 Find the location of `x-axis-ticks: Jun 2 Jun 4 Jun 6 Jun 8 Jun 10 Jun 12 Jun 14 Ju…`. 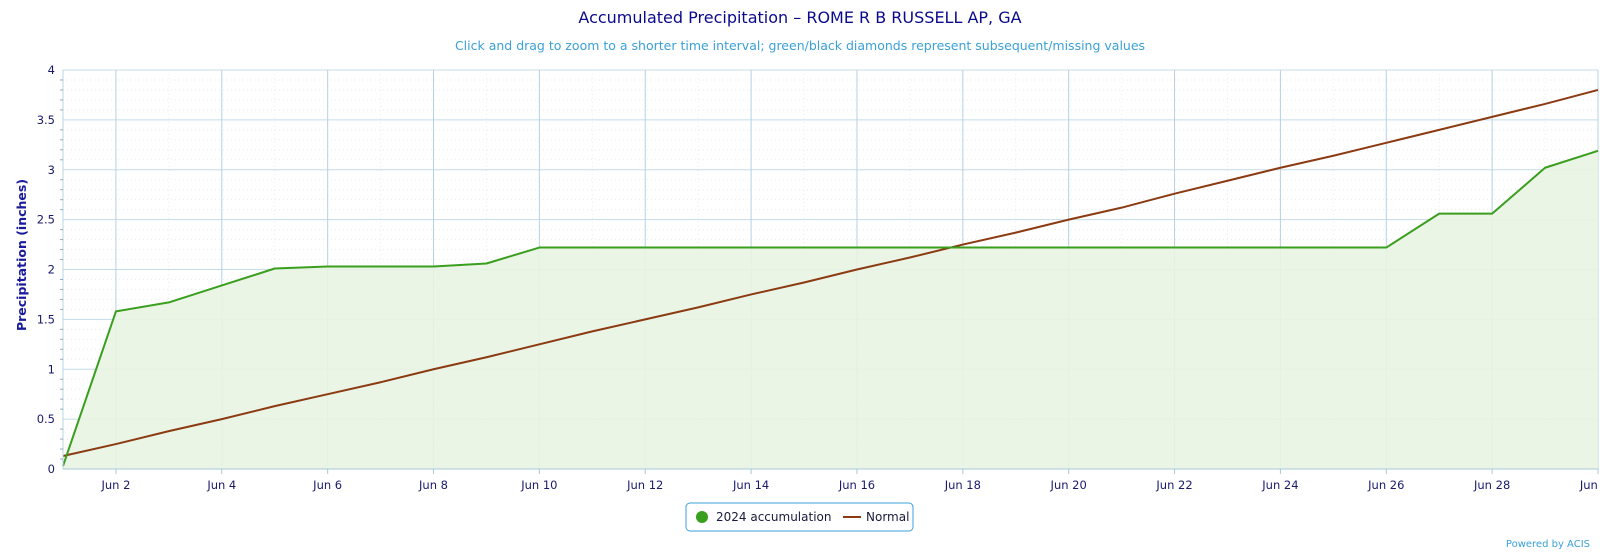

x-axis-ticks: Jun 2 Jun 4 Jun 6 Jun 8 Jun 10 Jun 12 Jun 14 Ju… is located at coordinates (850, 480).